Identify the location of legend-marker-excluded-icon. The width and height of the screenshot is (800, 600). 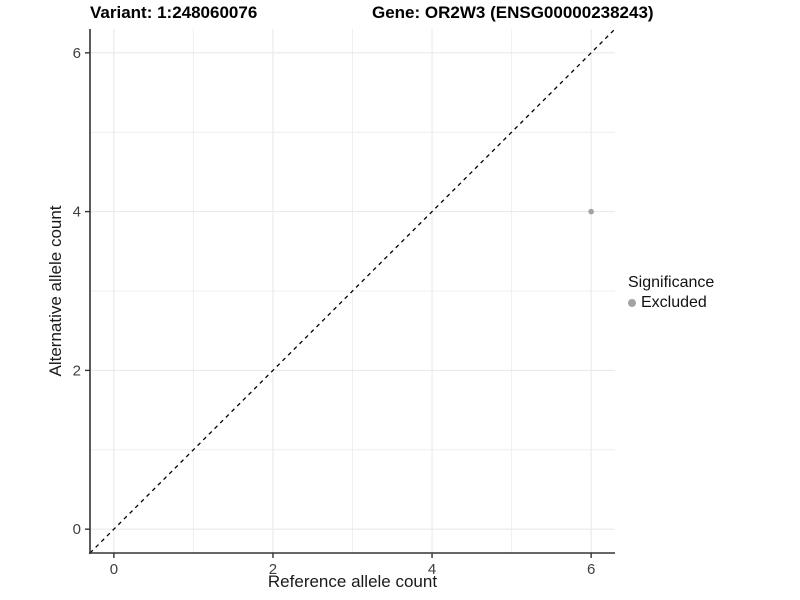
(632, 303).